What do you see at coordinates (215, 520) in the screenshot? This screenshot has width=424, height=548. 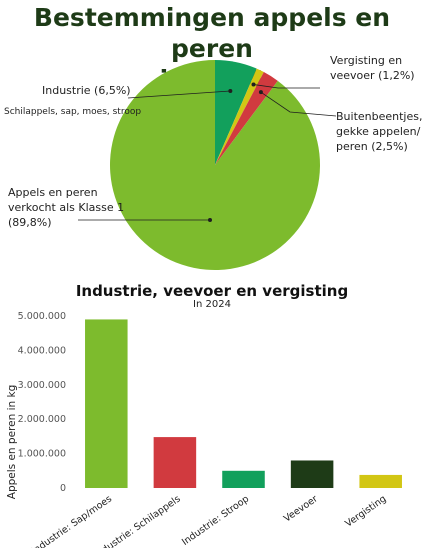 I see `x-tick-label: Industrie: Stroop` at bounding box center [215, 520].